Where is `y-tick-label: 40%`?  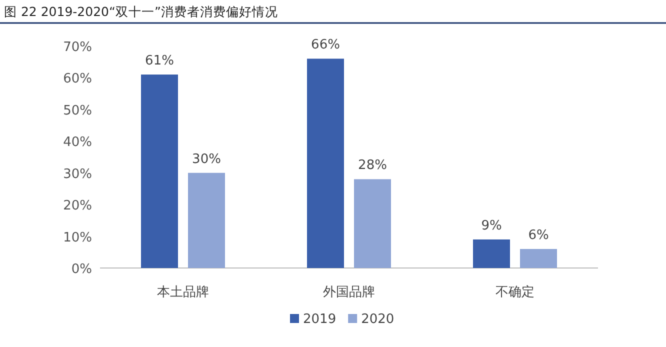 y-tick-label: 40% is located at coordinates (77, 142).